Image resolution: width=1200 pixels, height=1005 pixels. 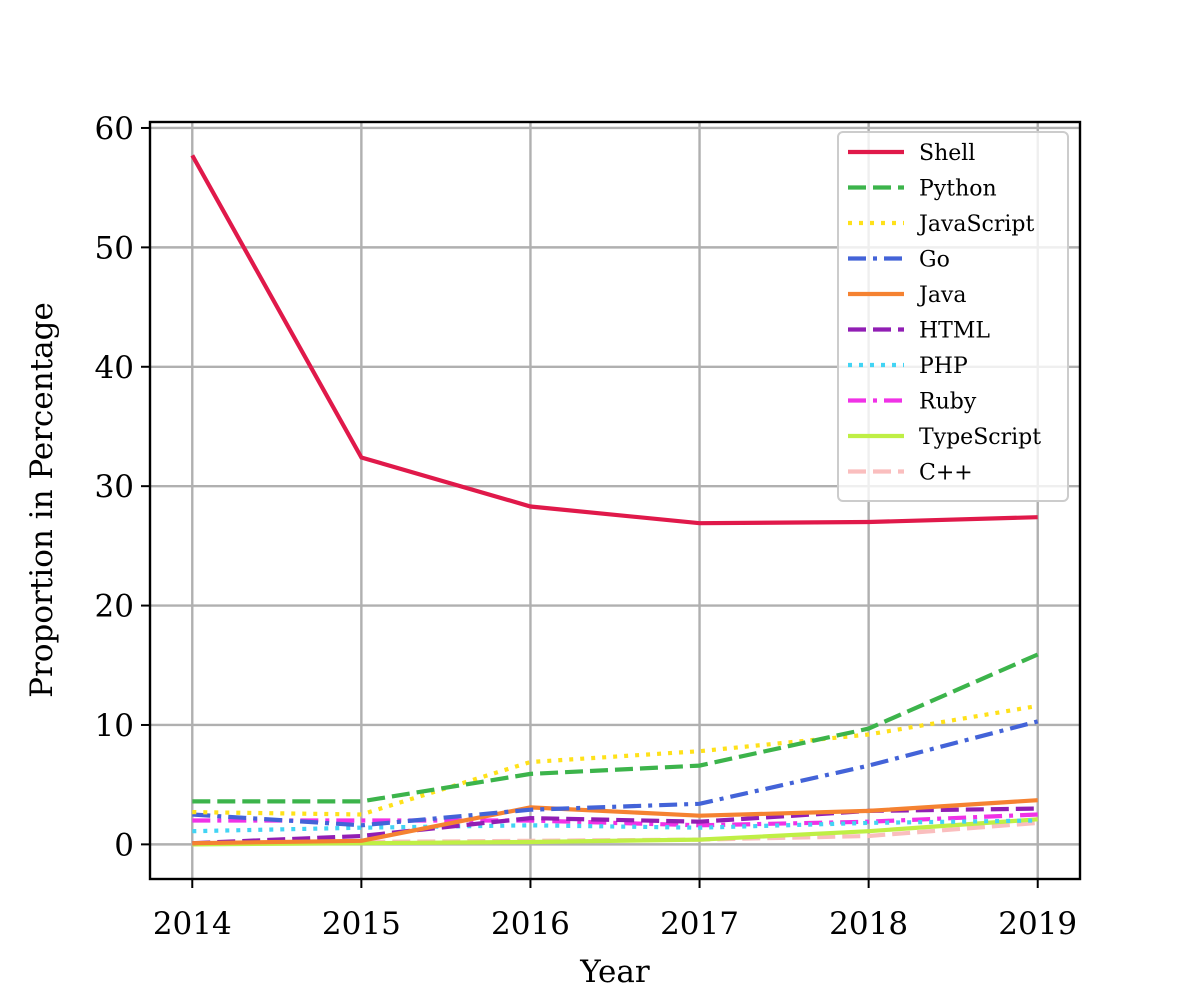 What do you see at coordinates (1037, 924) in the screenshot?
I see `x-tick-label: 2019` at bounding box center [1037, 924].